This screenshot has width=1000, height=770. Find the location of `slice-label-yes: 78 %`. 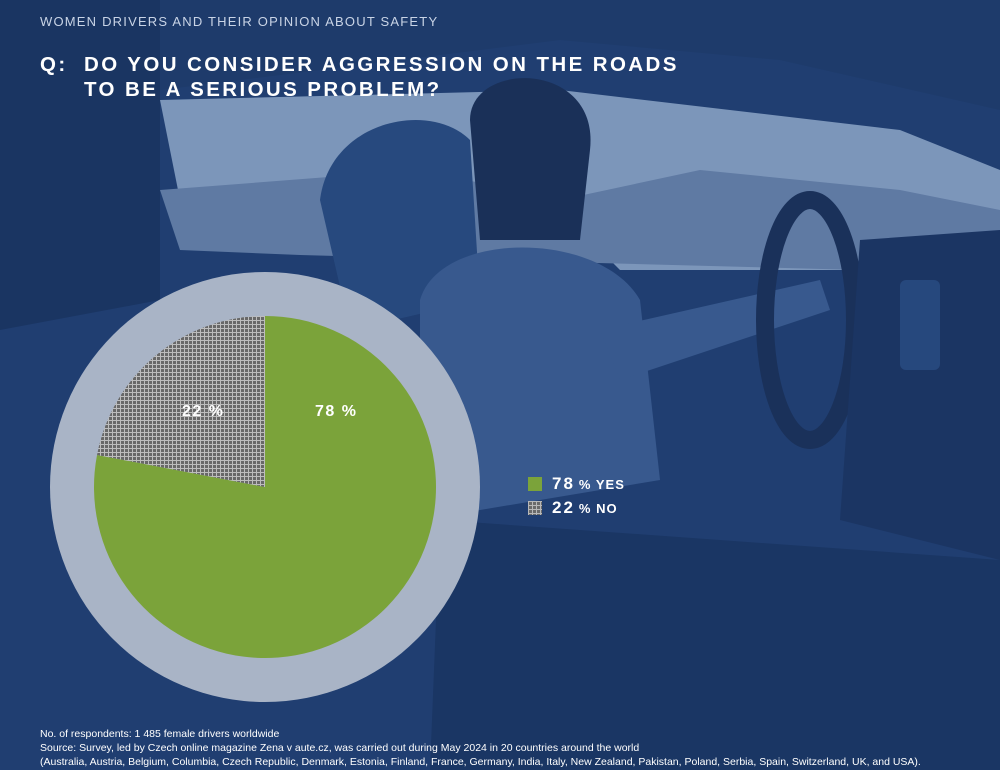

slice-label-yes: 78 % is located at coordinates (336, 411).